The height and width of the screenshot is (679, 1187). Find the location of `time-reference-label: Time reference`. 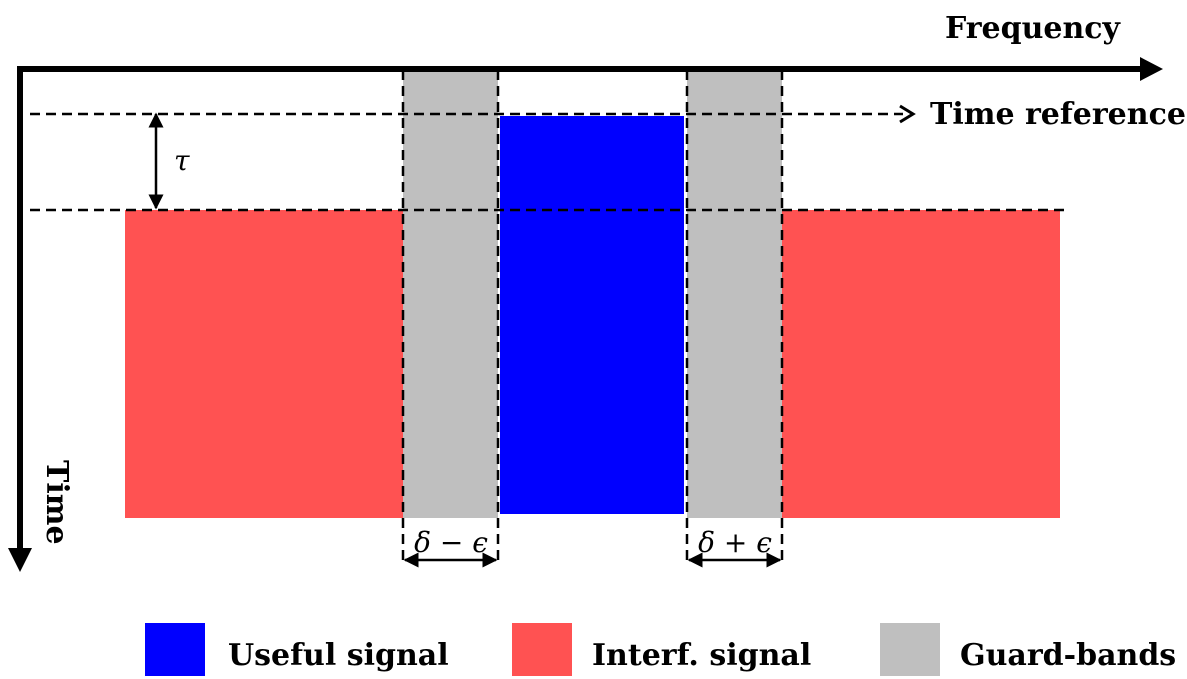

time-reference-label: Time reference is located at coordinates (1058, 114).